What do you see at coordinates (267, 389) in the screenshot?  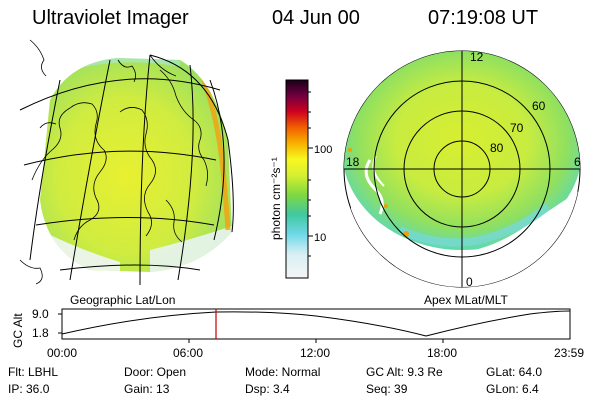 I see `info-dsp: Dsp: 3.4` at bounding box center [267, 389].